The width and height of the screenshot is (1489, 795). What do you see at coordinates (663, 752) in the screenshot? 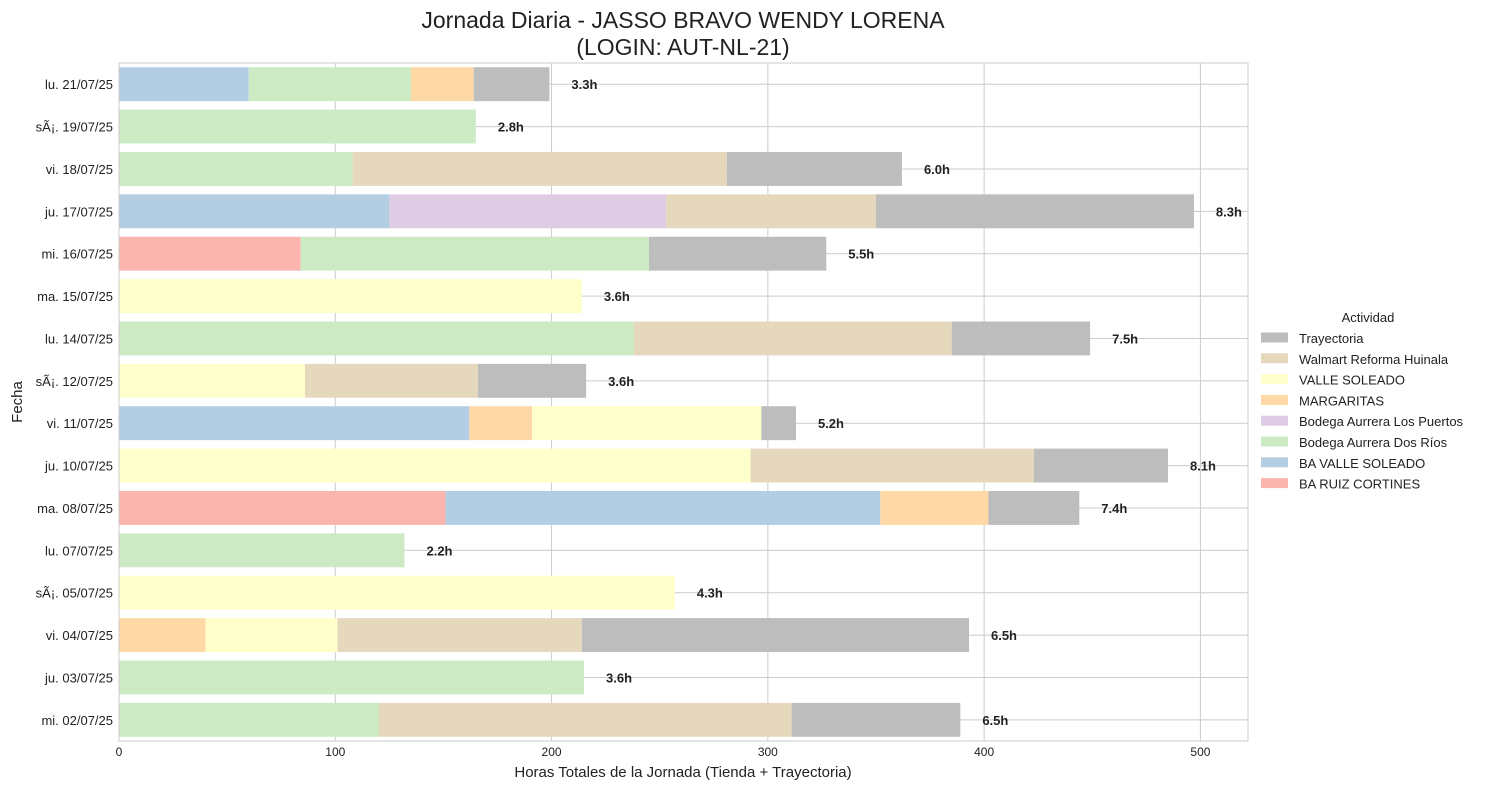
I see `x-tick-labels: 0 100 200 300 400 500` at bounding box center [663, 752].